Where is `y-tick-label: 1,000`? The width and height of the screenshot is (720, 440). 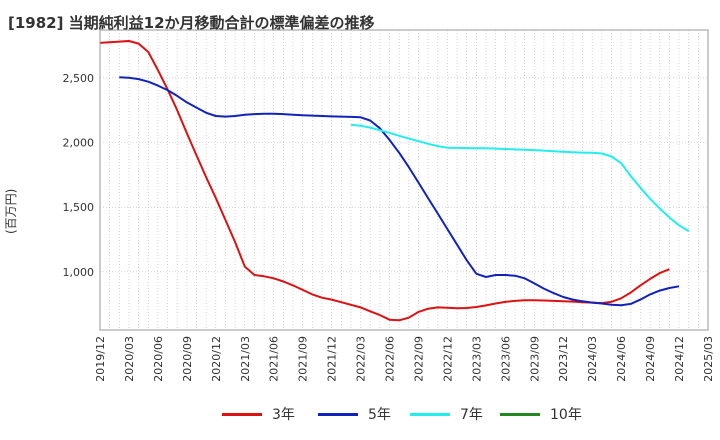 y-tick-label: 1,000 is located at coordinates (79, 272).